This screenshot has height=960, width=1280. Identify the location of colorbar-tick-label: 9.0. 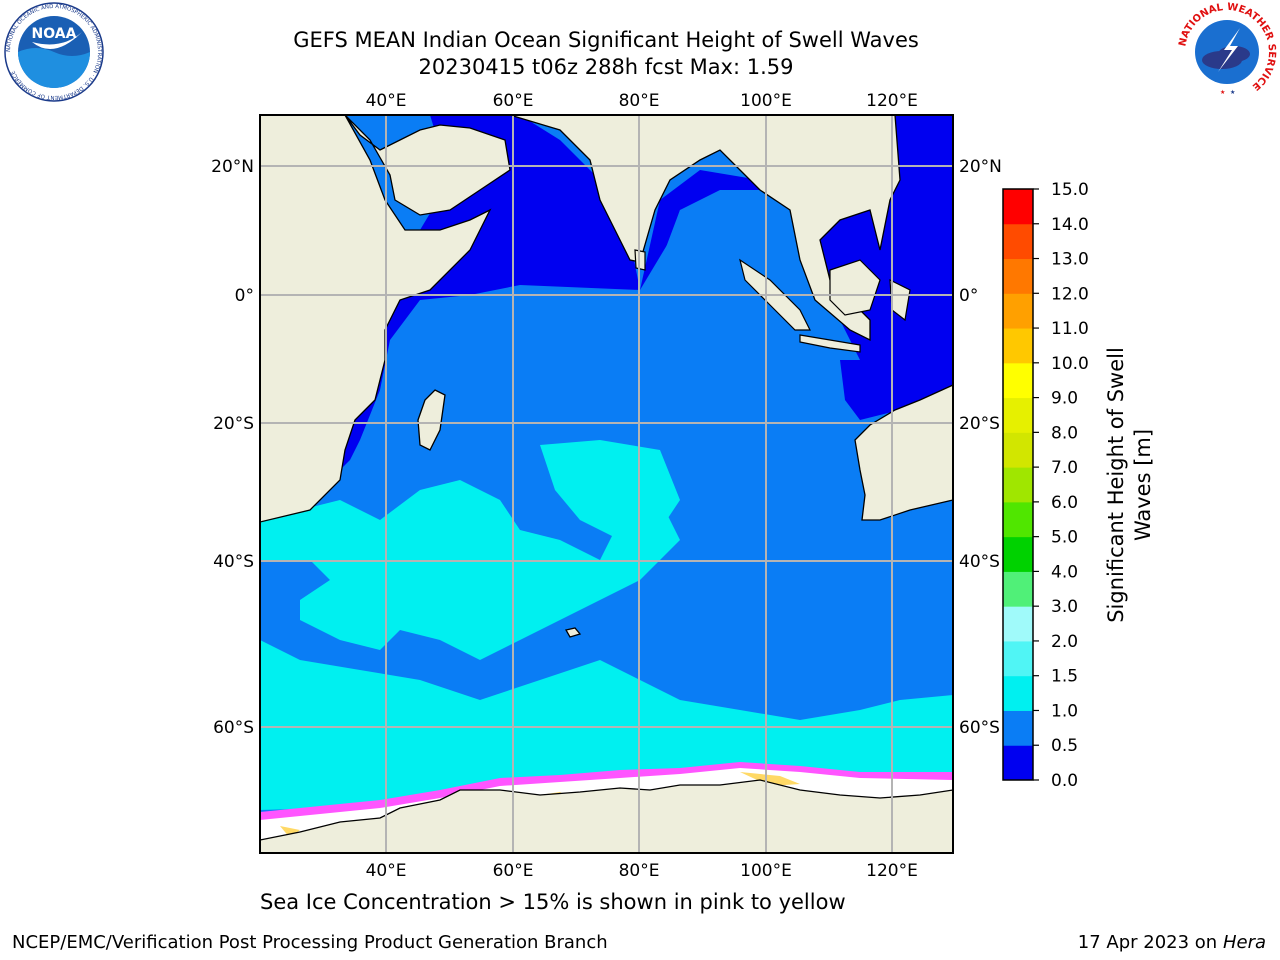
(1064, 399).